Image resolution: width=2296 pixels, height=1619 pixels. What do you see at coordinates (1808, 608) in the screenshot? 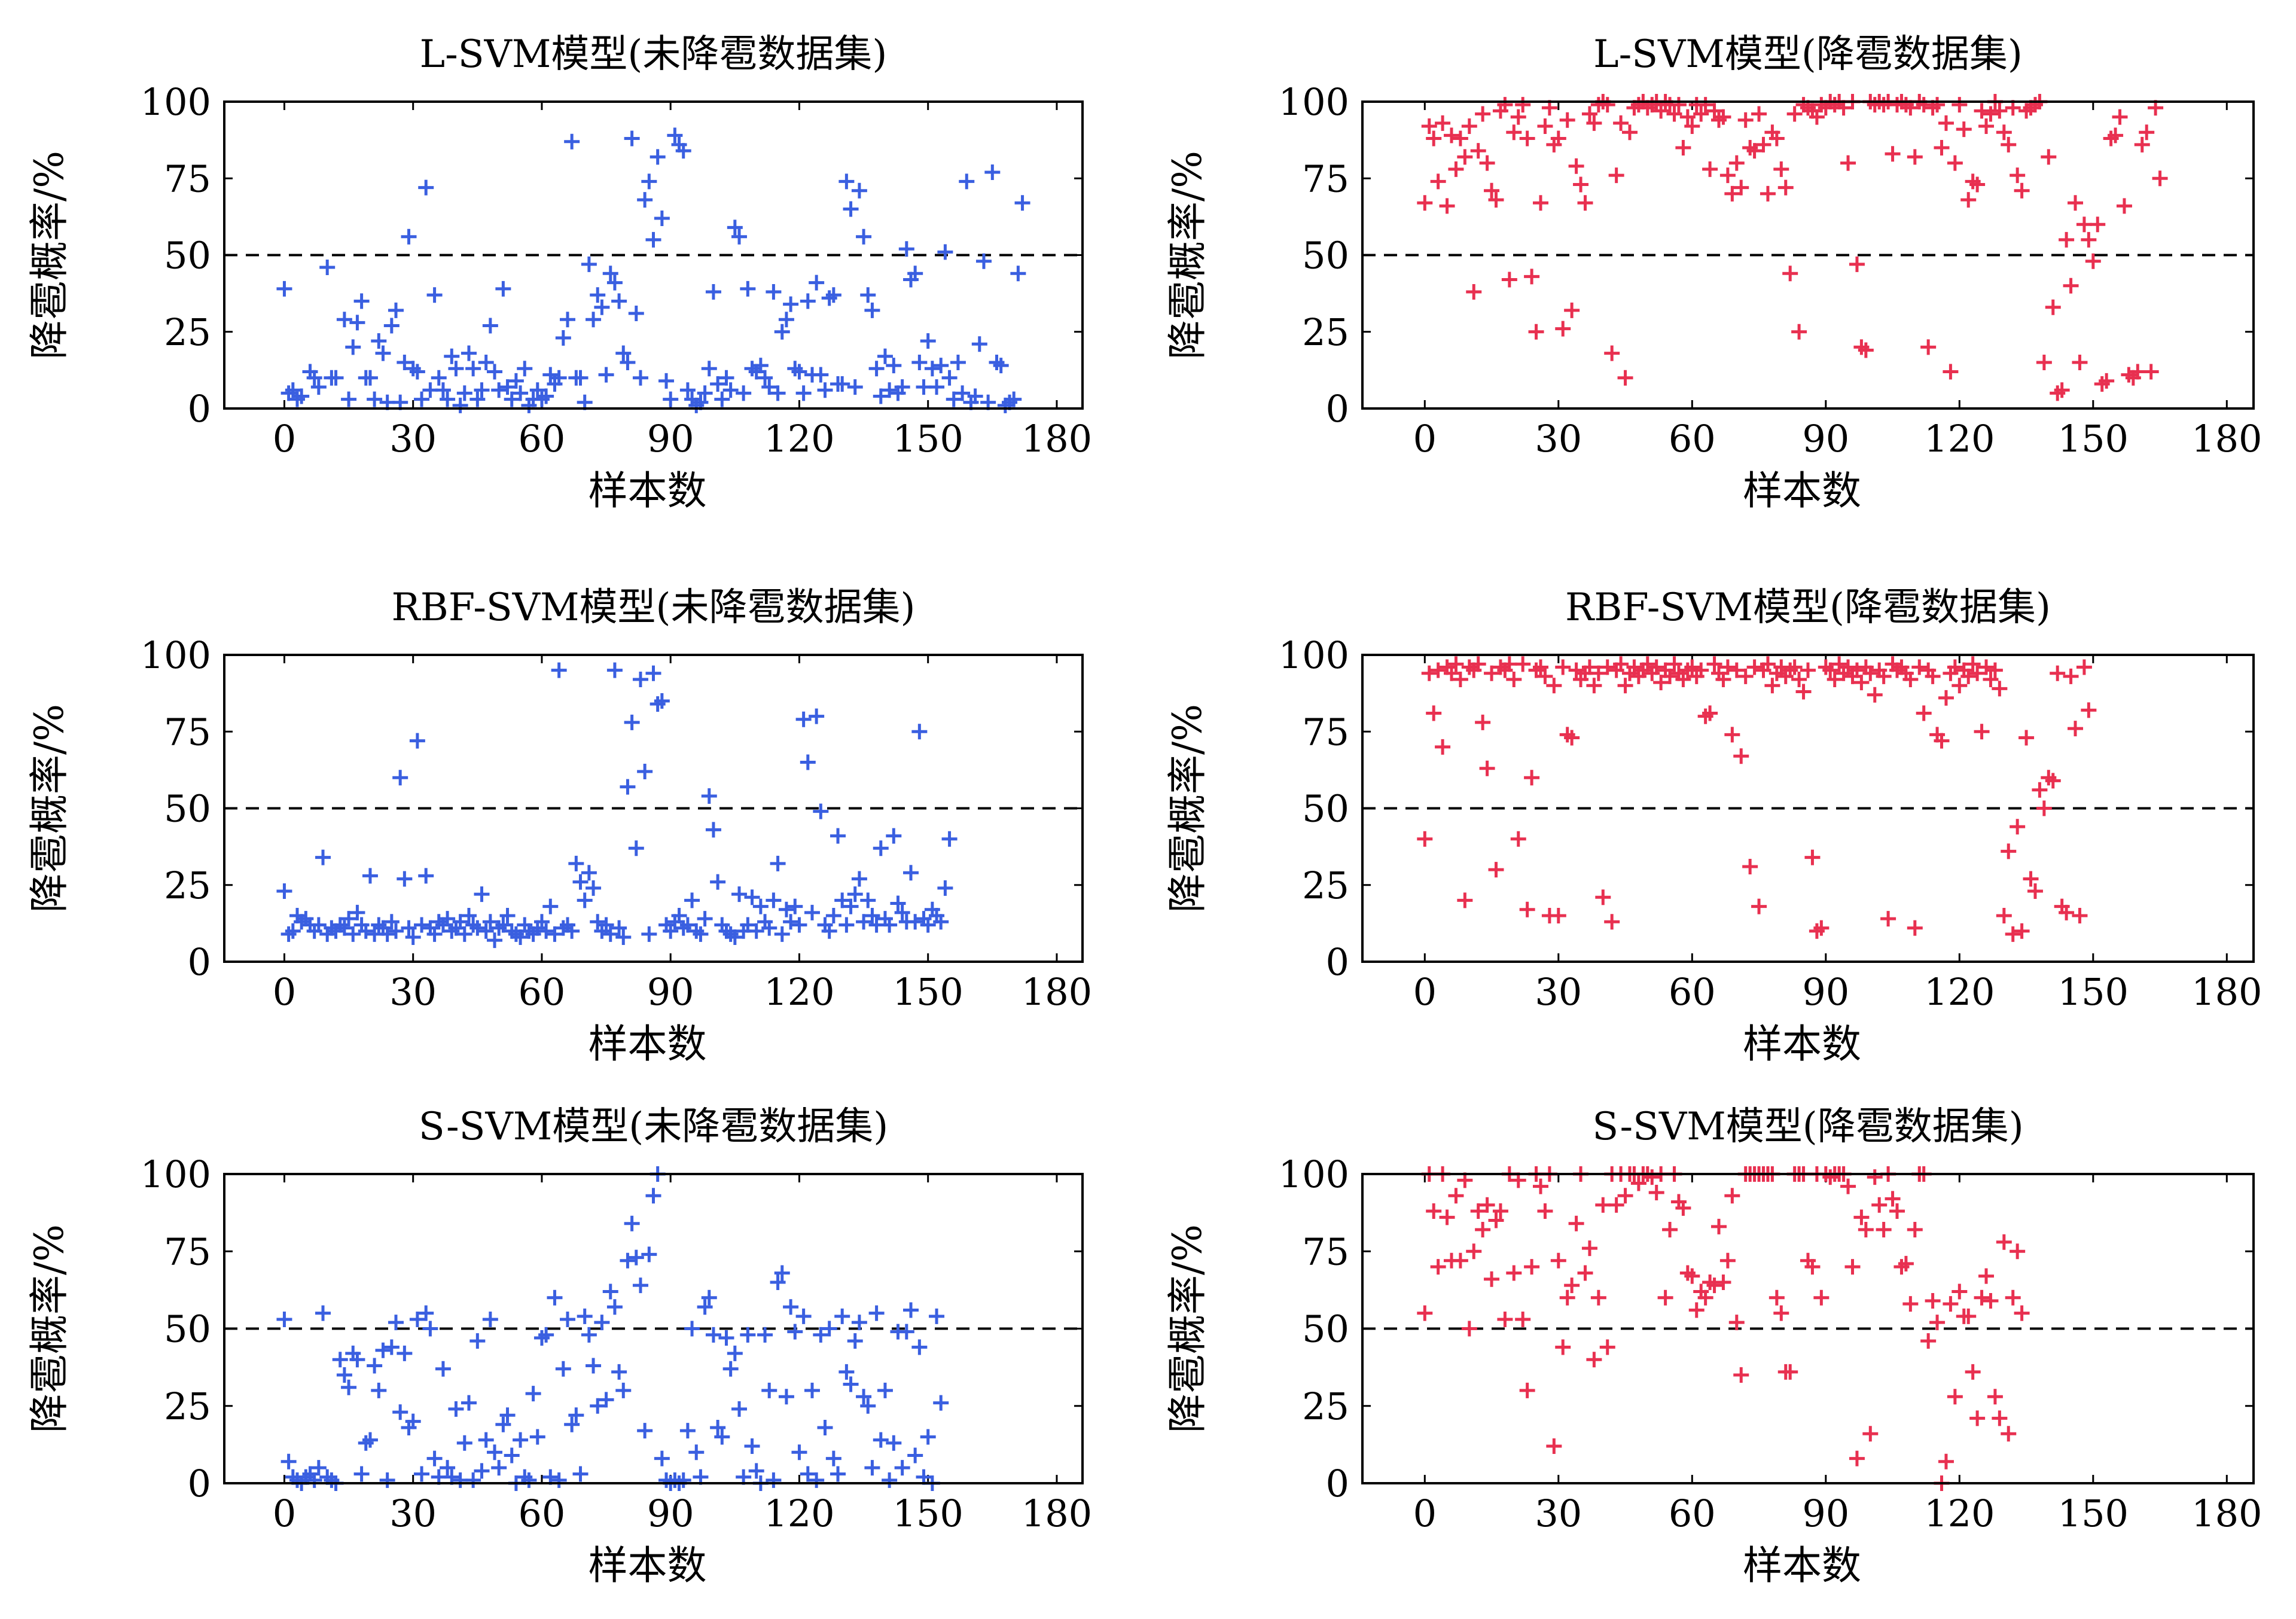
I see `panel-title: RBF-SVM模型(降雹数据集)` at bounding box center [1808, 608].